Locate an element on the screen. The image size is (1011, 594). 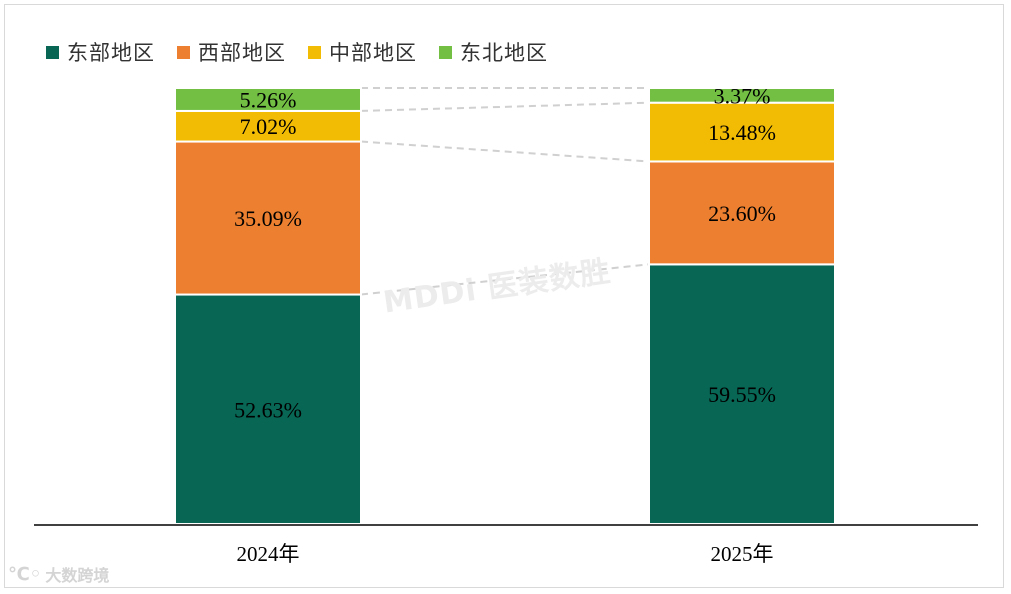
data-label: 5.26% is located at coordinates (268, 99).